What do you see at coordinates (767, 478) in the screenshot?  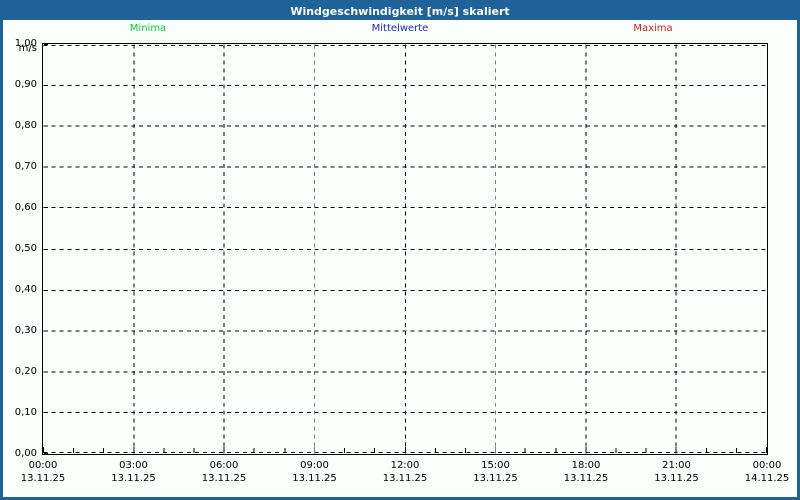 I see `x-axis-tick-date: 14.11.25` at bounding box center [767, 478].